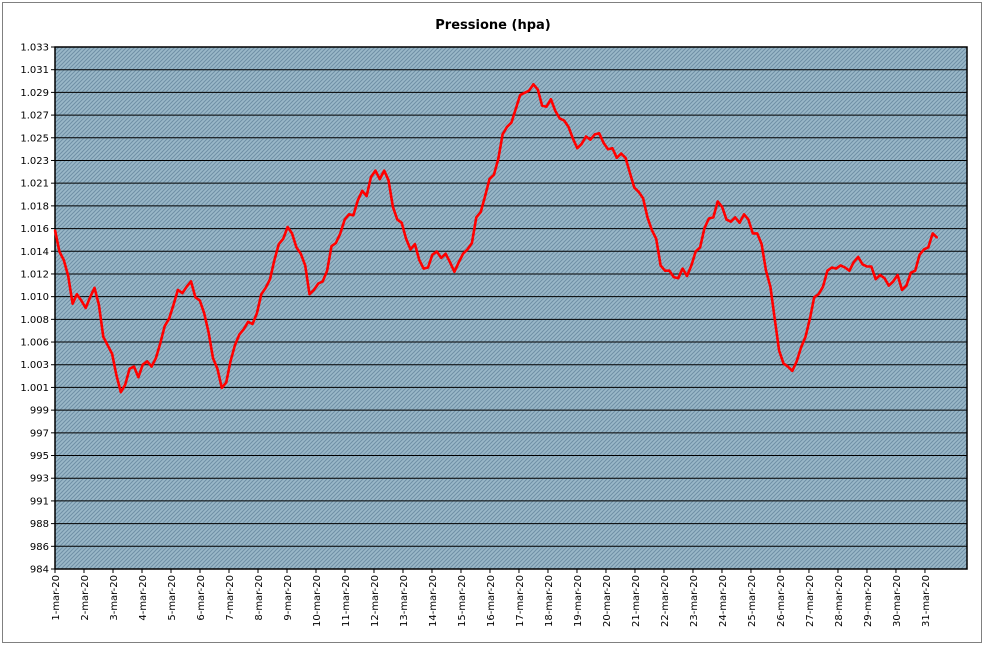  Describe the element at coordinates (34, 252) in the screenshot. I see `y-tick-label: 1.014` at that location.